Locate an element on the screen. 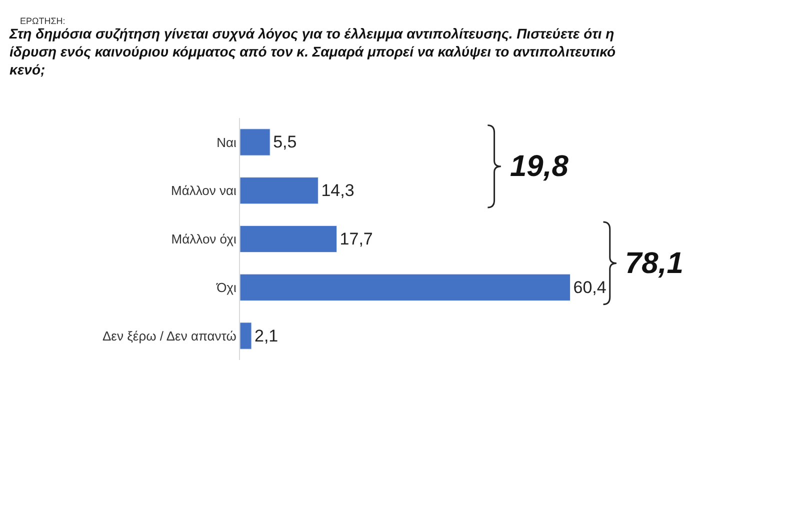 The width and height of the screenshot is (795, 510). data-label: 14,3 is located at coordinates (337, 190).